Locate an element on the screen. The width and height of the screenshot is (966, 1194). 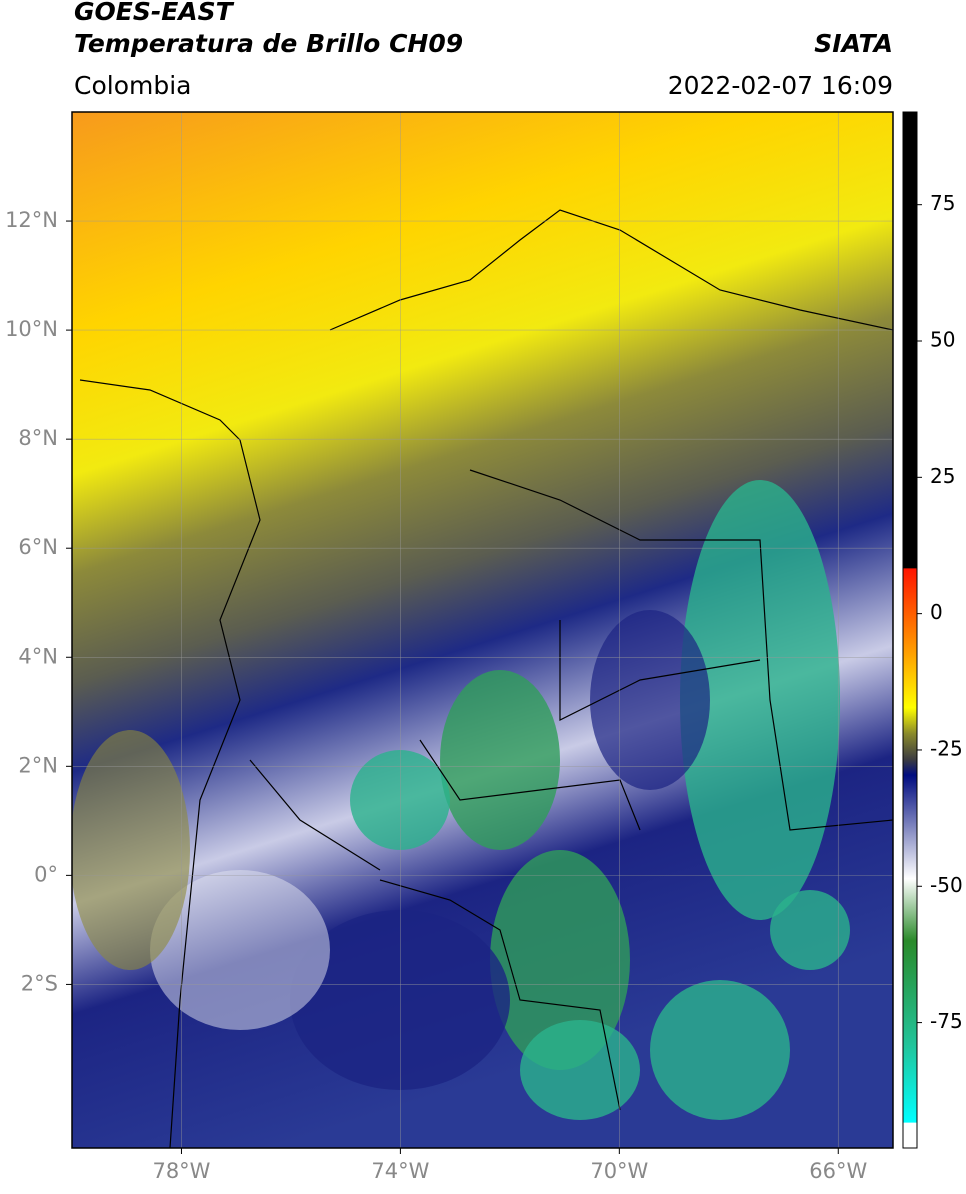
satellite: GOES-EAST is located at coordinates (154, 13).